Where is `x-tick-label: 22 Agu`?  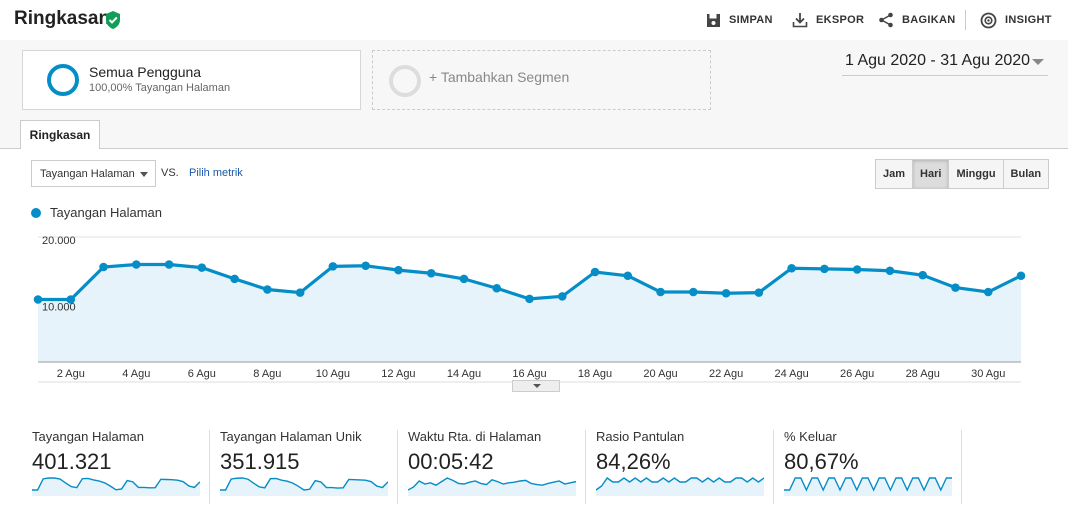 x-tick-label: 22 Agu is located at coordinates (726, 374).